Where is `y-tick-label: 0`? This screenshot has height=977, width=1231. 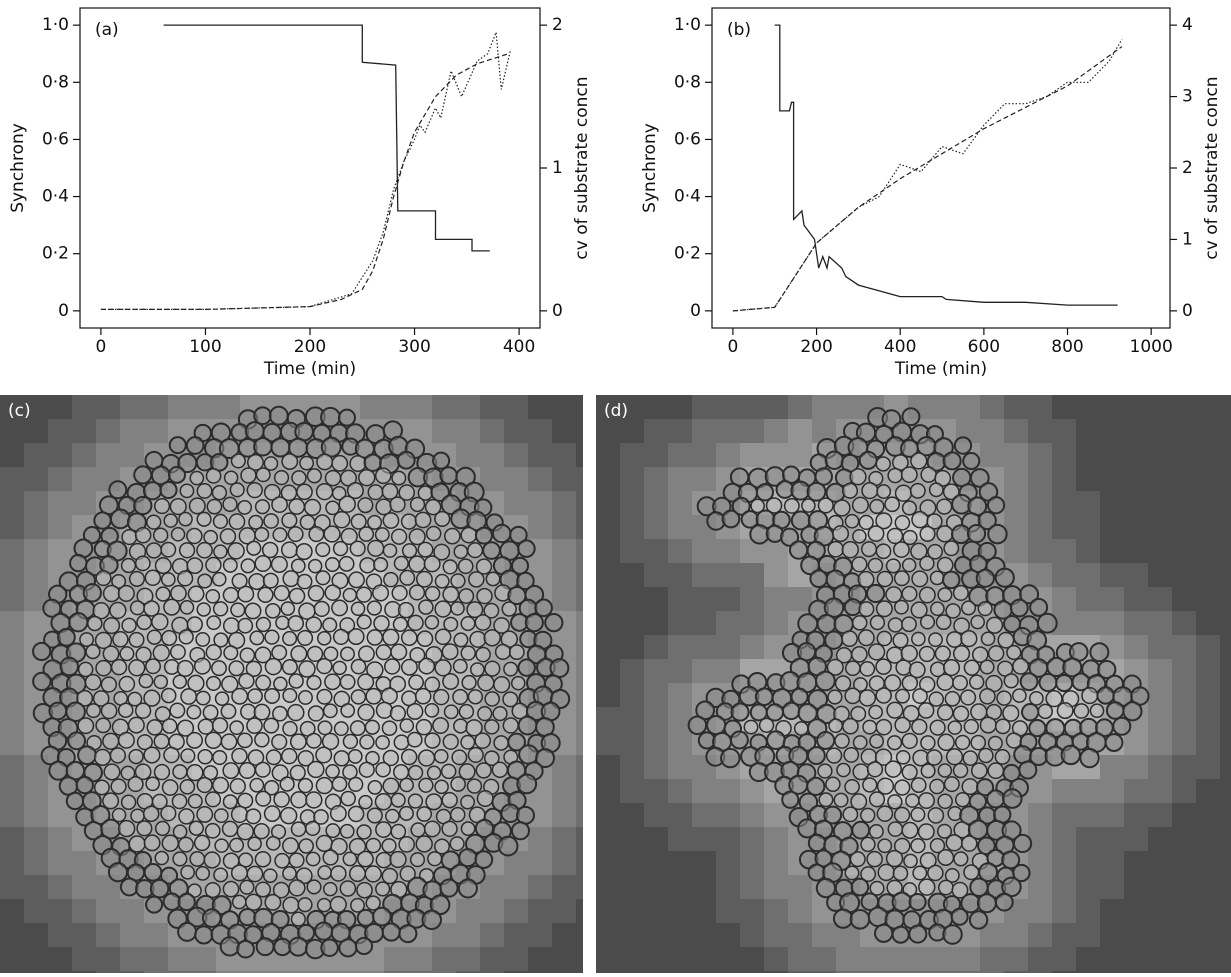
y-tick-label: 0 is located at coordinates (695, 311).